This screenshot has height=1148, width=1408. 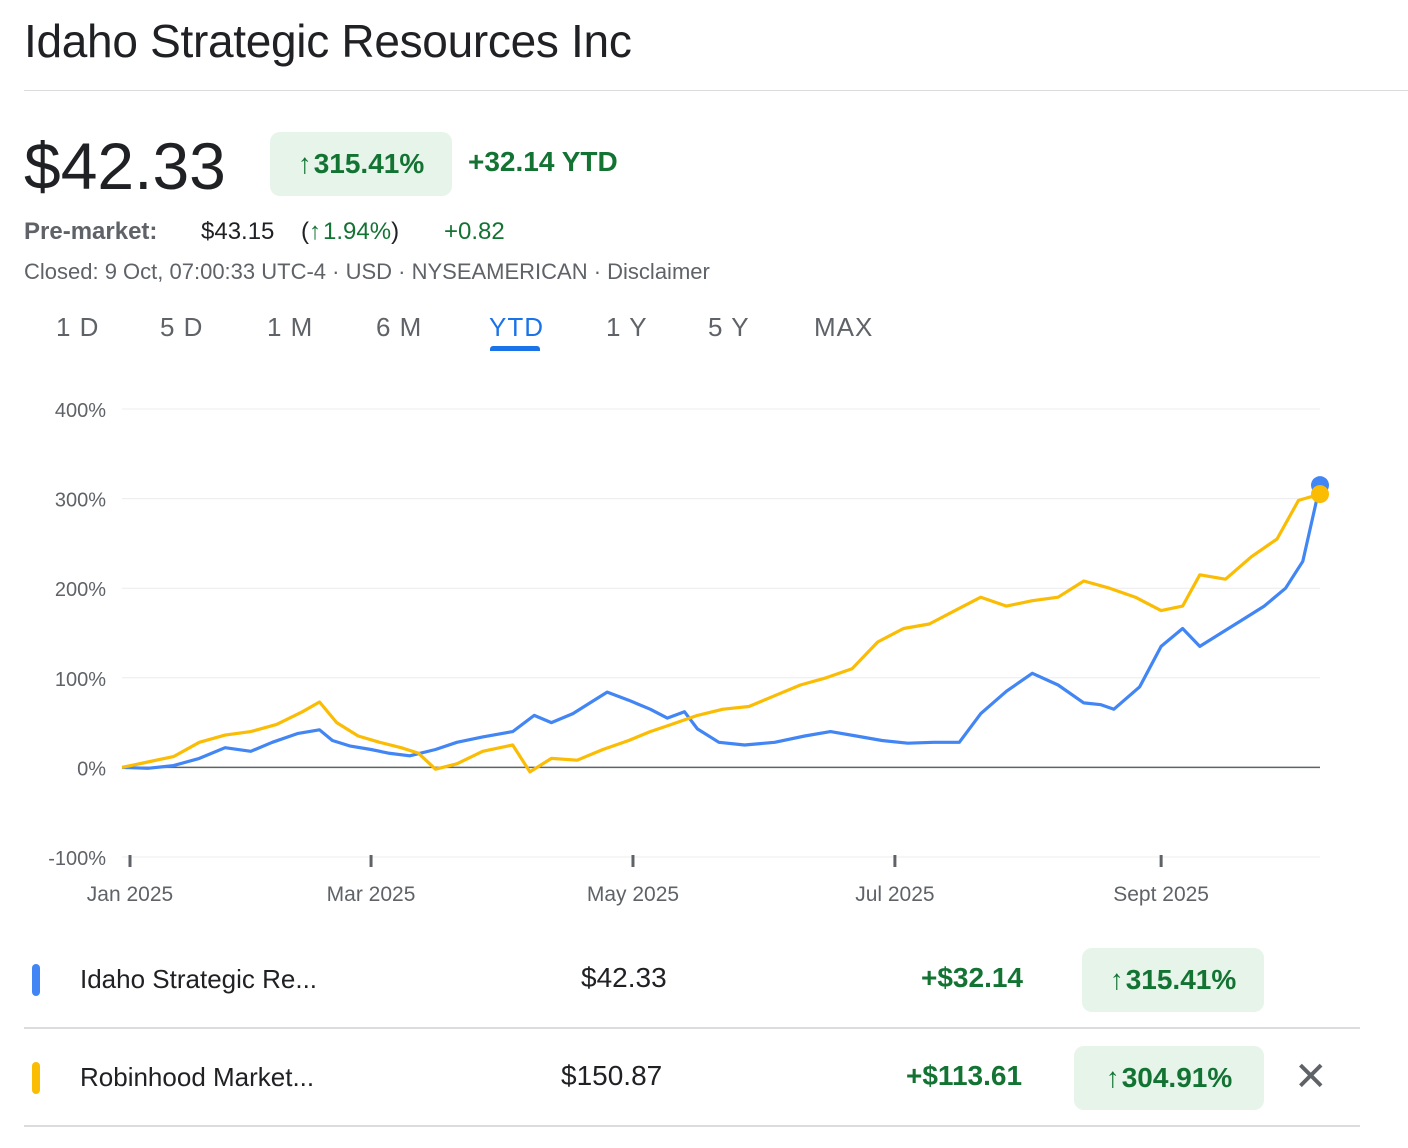 What do you see at coordinates (369, 163) in the screenshot?
I see `change-pct-value: 315.41%` at bounding box center [369, 163].